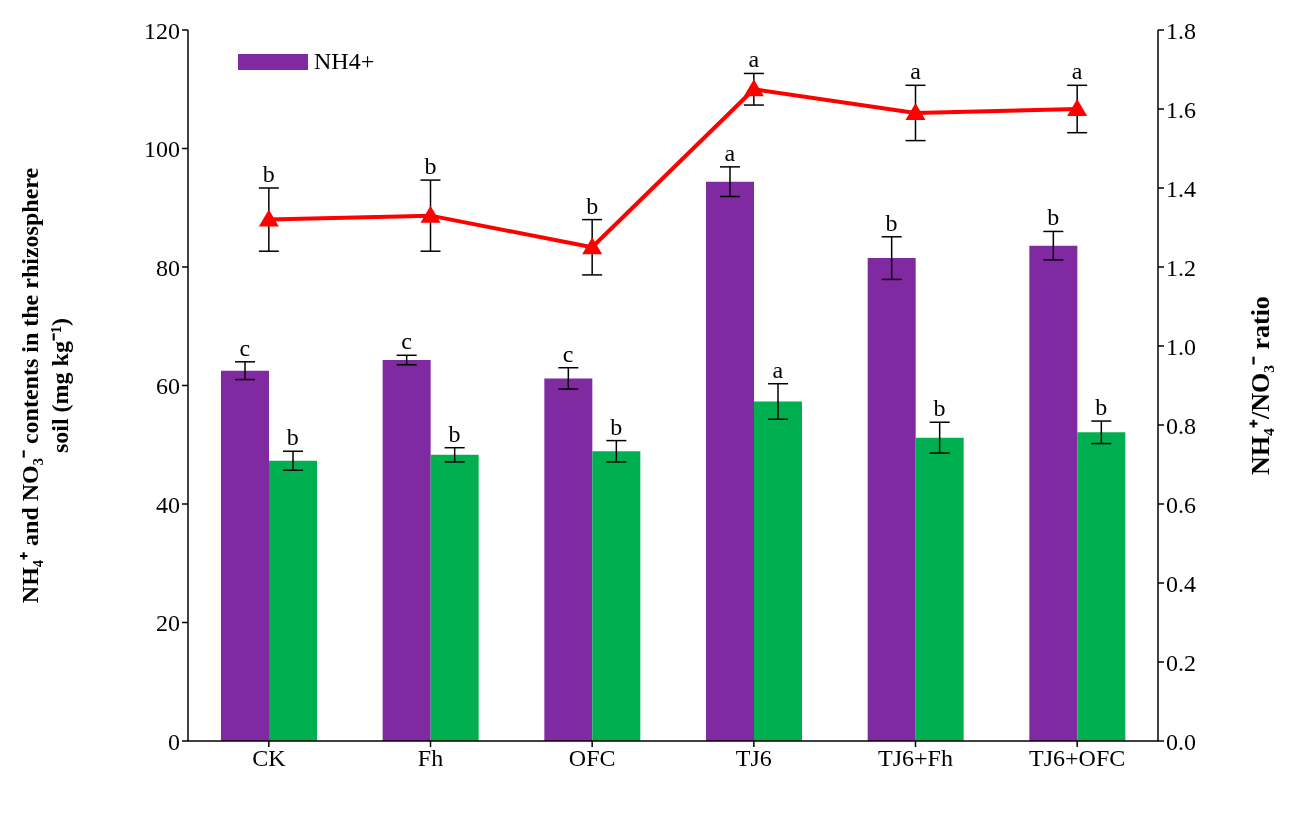  I want to click on legend-label: NH4+, so click(344, 61).